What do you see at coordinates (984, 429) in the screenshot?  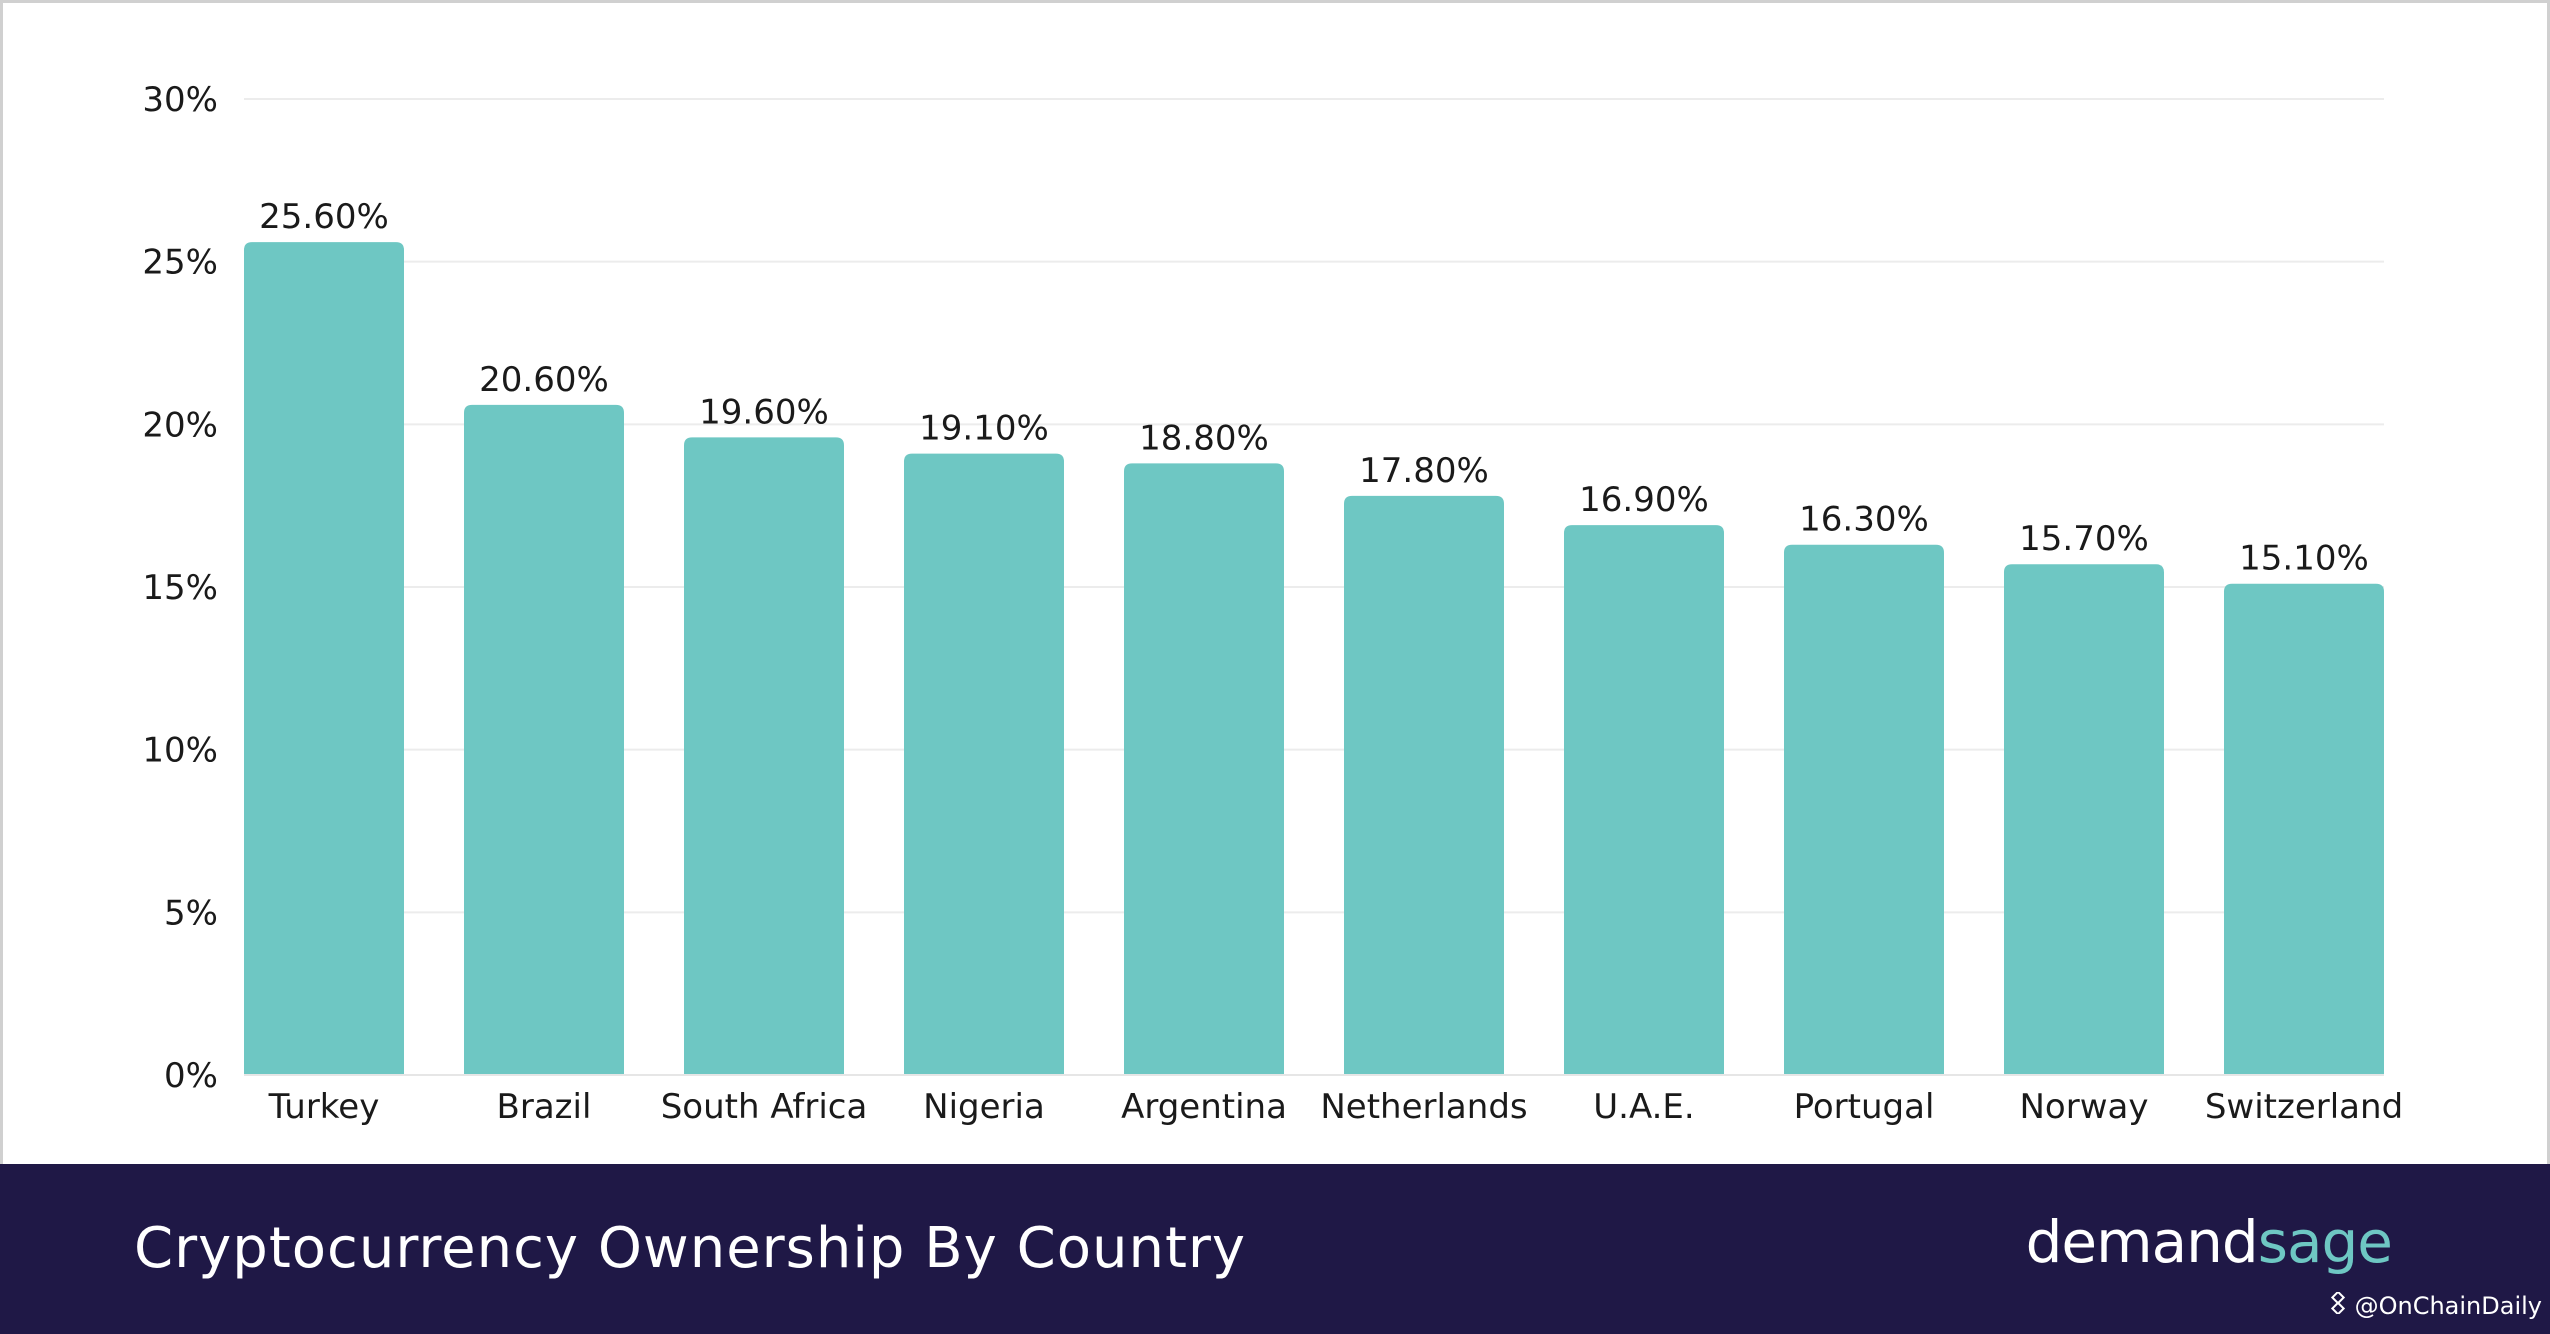 I see `data-label: 19.10%` at bounding box center [984, 429].